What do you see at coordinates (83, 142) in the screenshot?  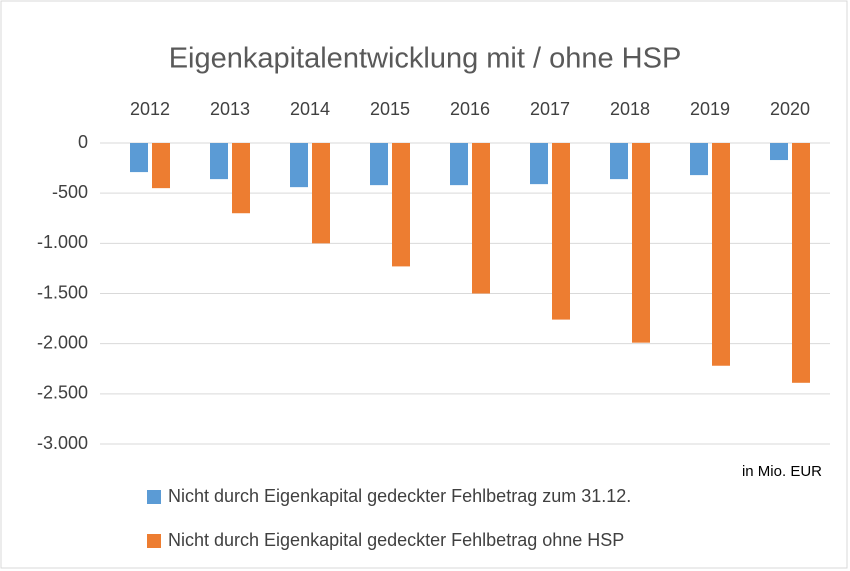 I see `y-tick-label: 0` at bounding box center [83, 142].